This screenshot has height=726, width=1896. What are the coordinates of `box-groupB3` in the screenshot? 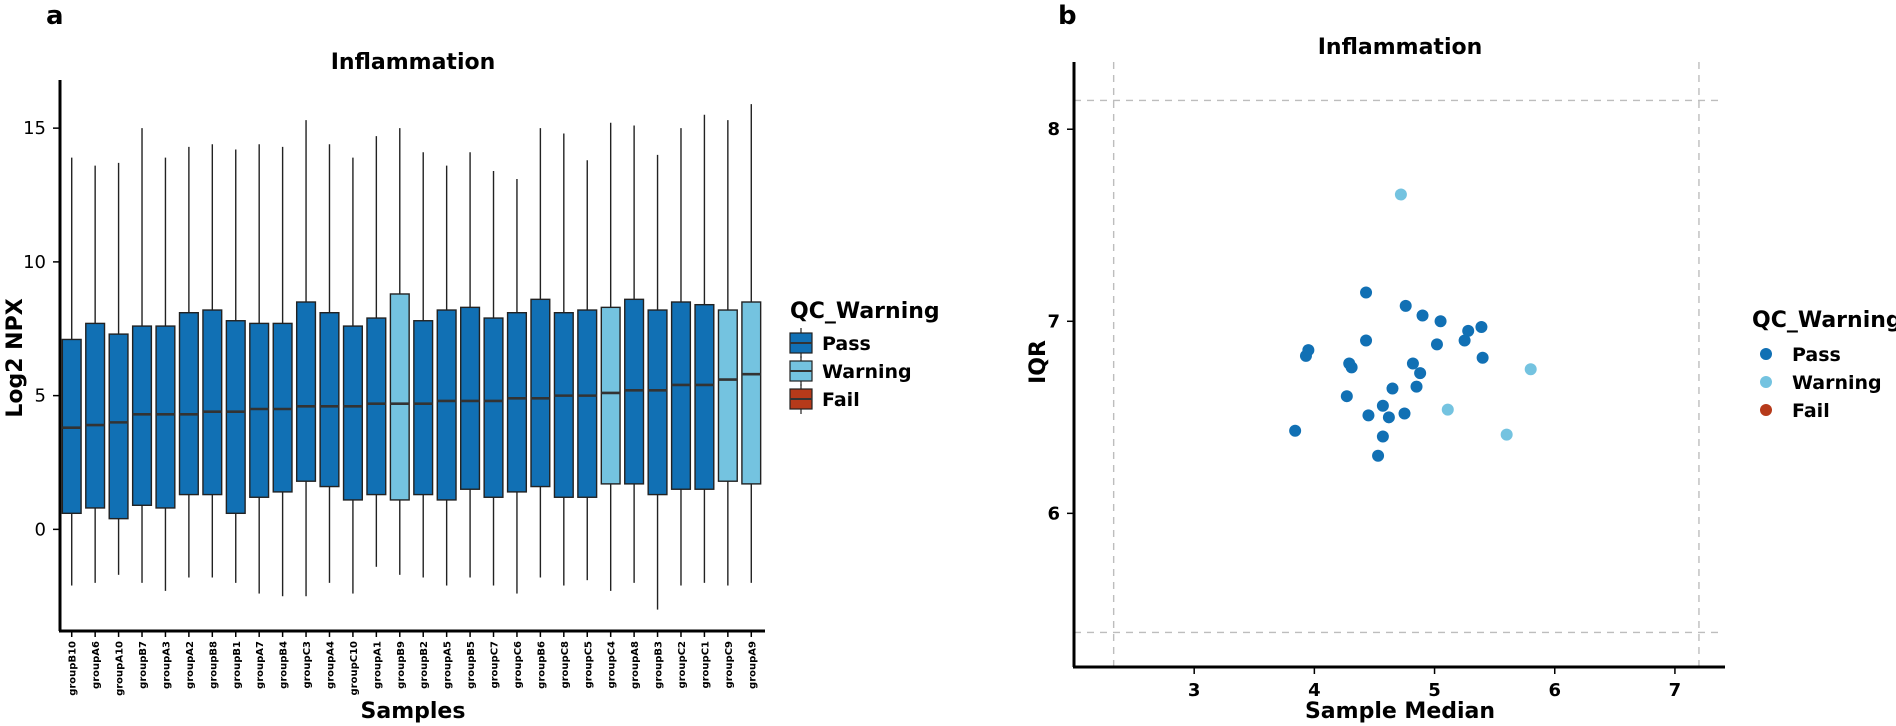 It's located at (657, 382).